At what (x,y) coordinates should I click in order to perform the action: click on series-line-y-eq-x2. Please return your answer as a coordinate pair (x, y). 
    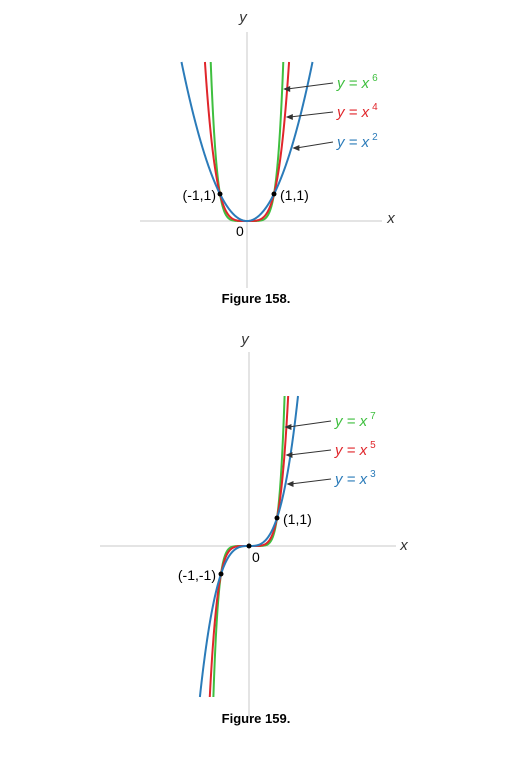
    Looking at the image, I should click on (247, 142).